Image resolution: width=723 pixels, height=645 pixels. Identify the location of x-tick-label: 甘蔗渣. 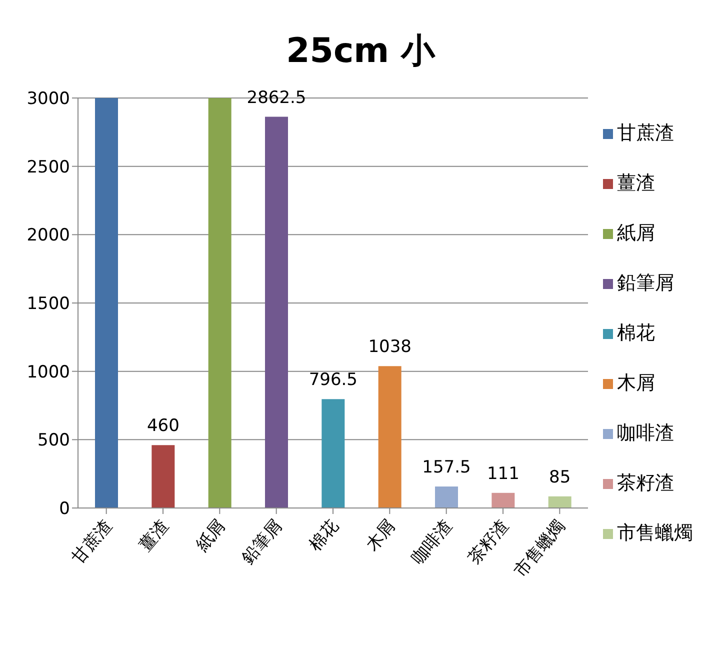
(92, 542).